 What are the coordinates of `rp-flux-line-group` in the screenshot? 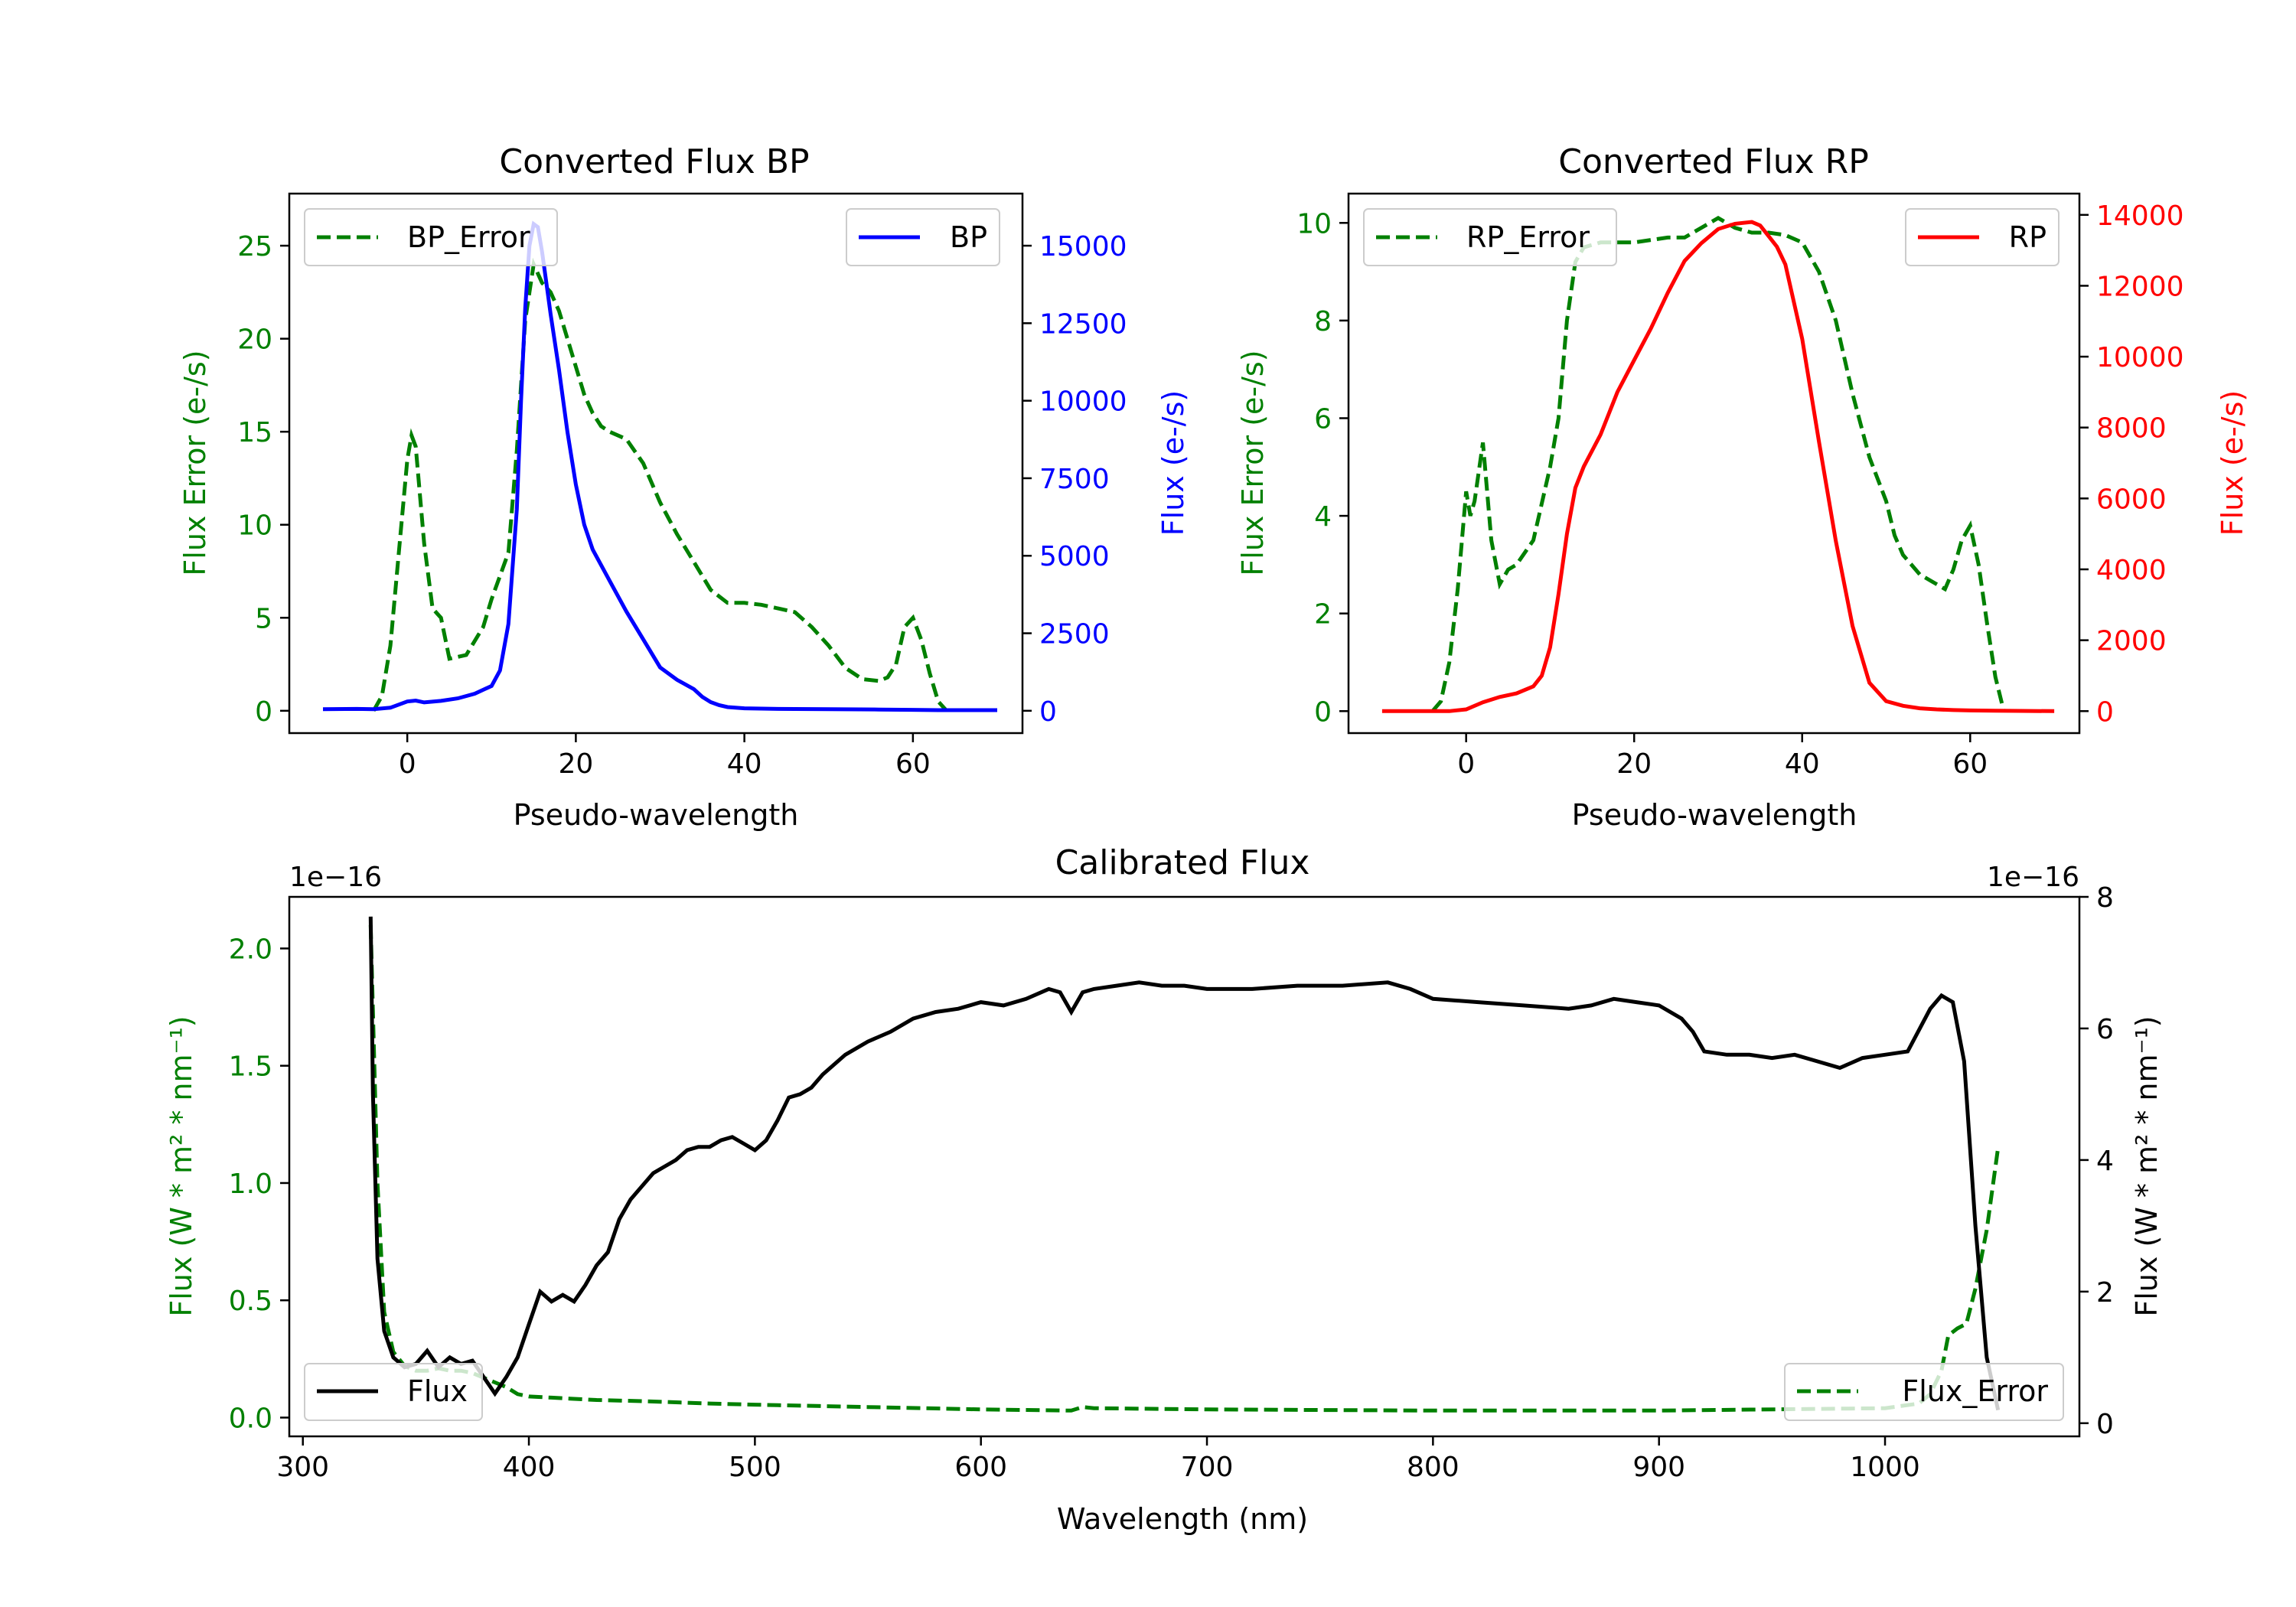 It's located at (1718, 466).